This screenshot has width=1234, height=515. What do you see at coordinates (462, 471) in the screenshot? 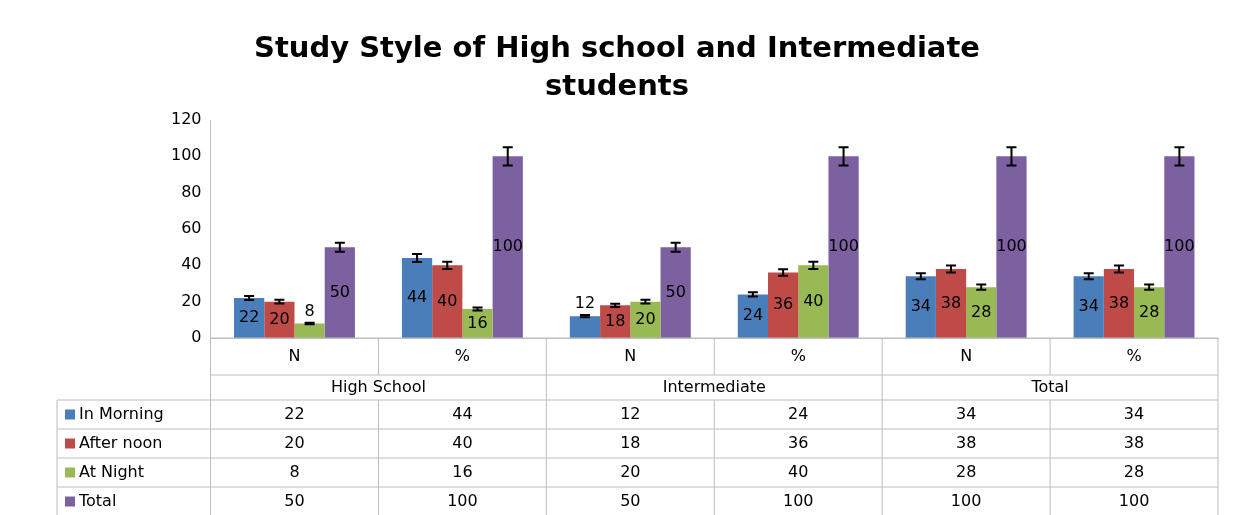
I see `text: 16` at bounding box center [462, 471].